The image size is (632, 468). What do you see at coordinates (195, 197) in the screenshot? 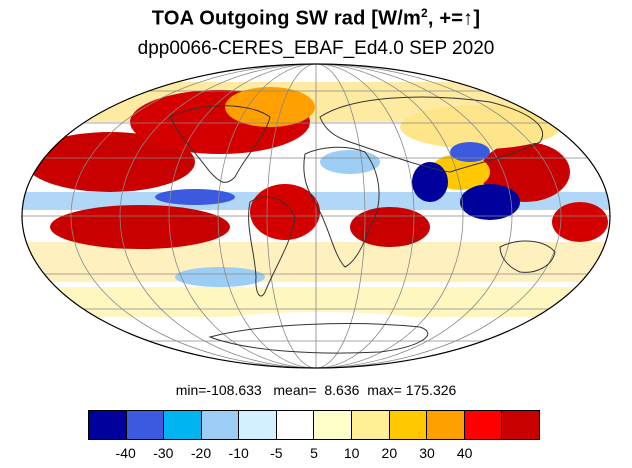
I see `field-patch-itcz-pacific` at bounding box center [195, 197].